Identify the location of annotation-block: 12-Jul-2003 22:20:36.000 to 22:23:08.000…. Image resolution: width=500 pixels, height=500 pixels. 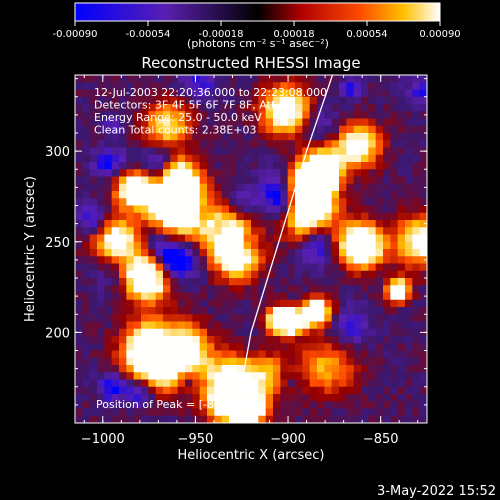
(210, 111).